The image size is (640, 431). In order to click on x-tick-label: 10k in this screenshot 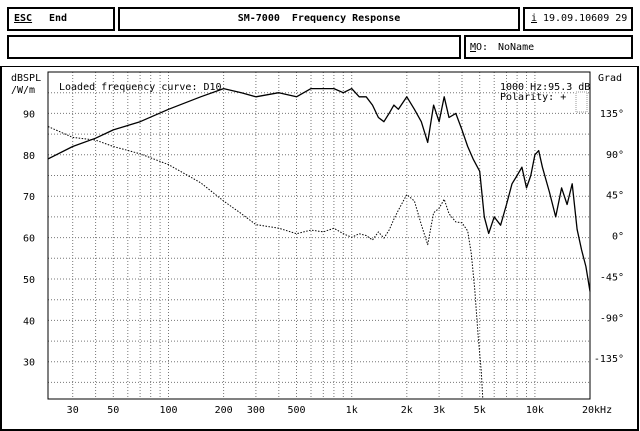, I will do `click(535, 410)`.